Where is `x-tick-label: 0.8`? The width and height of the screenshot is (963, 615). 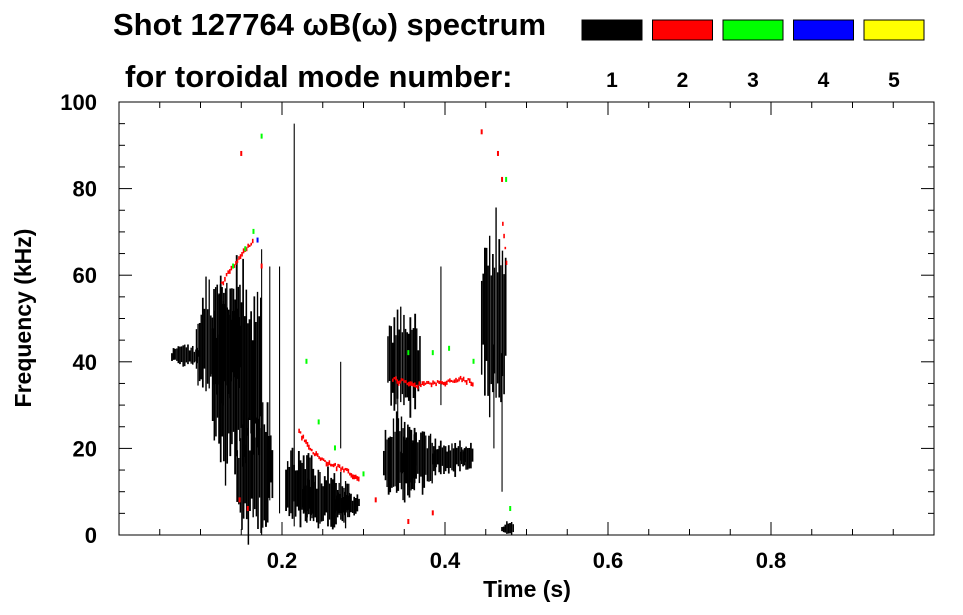 x-tick-label: 0.8 is located at coordinates (771, 560).